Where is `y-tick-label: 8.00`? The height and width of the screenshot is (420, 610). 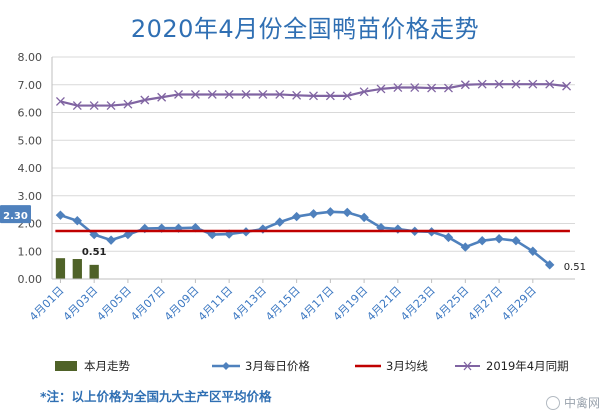 y-tick-label: 8.00 is located at coordinates (30, 57).